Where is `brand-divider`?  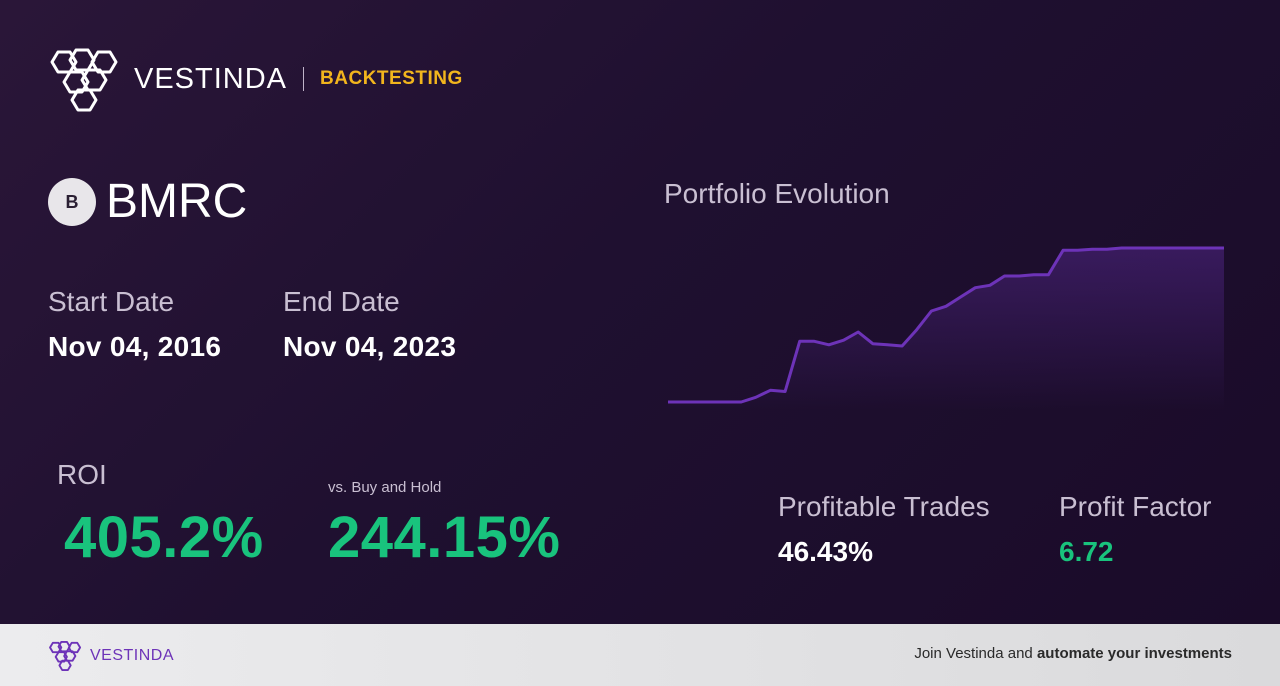
brand-divider is located at coordinates (304, 79).